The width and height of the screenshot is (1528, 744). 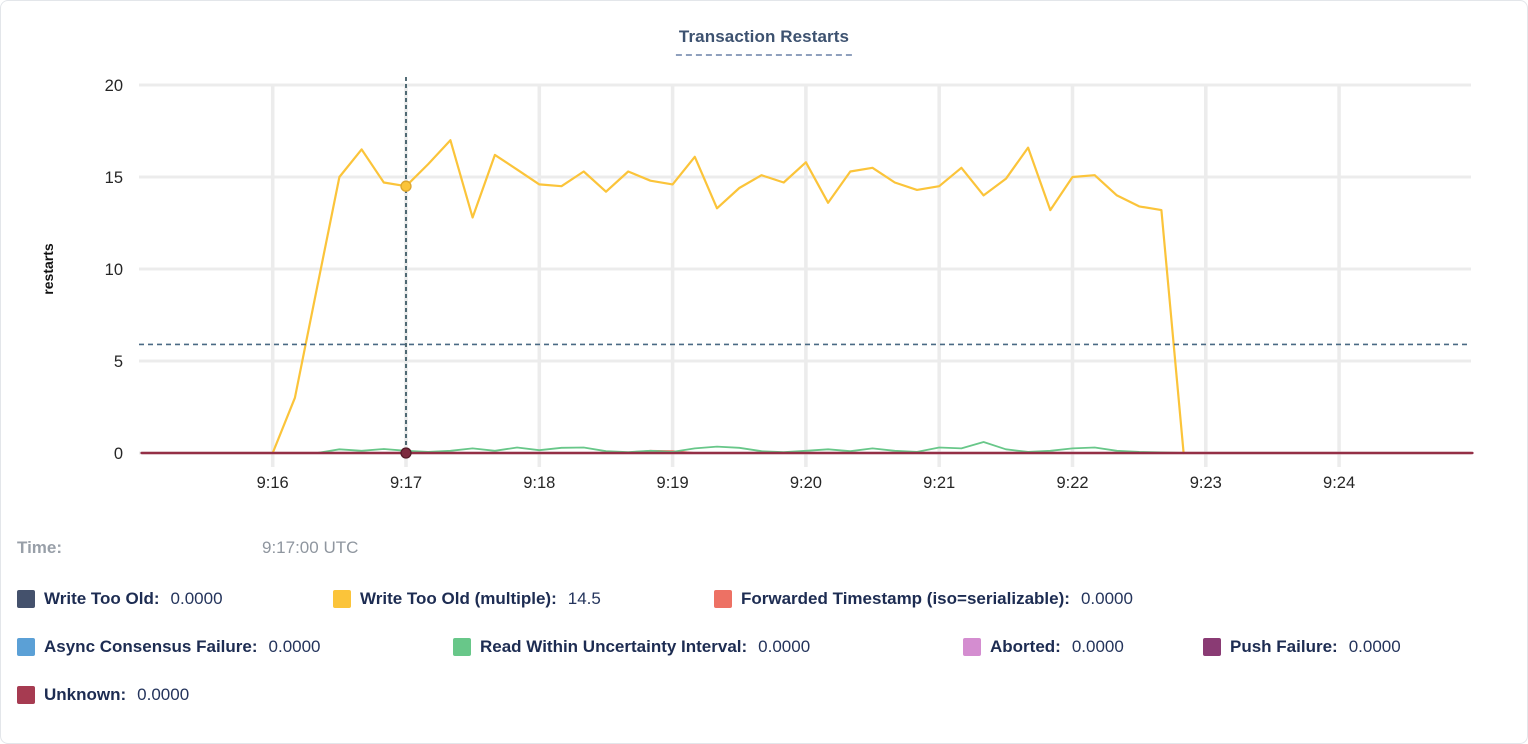 What do you see at coordinates (806, 483) in the screenshot?
I see `x-tick-label: 9:20` at bounding box center [806, 483].